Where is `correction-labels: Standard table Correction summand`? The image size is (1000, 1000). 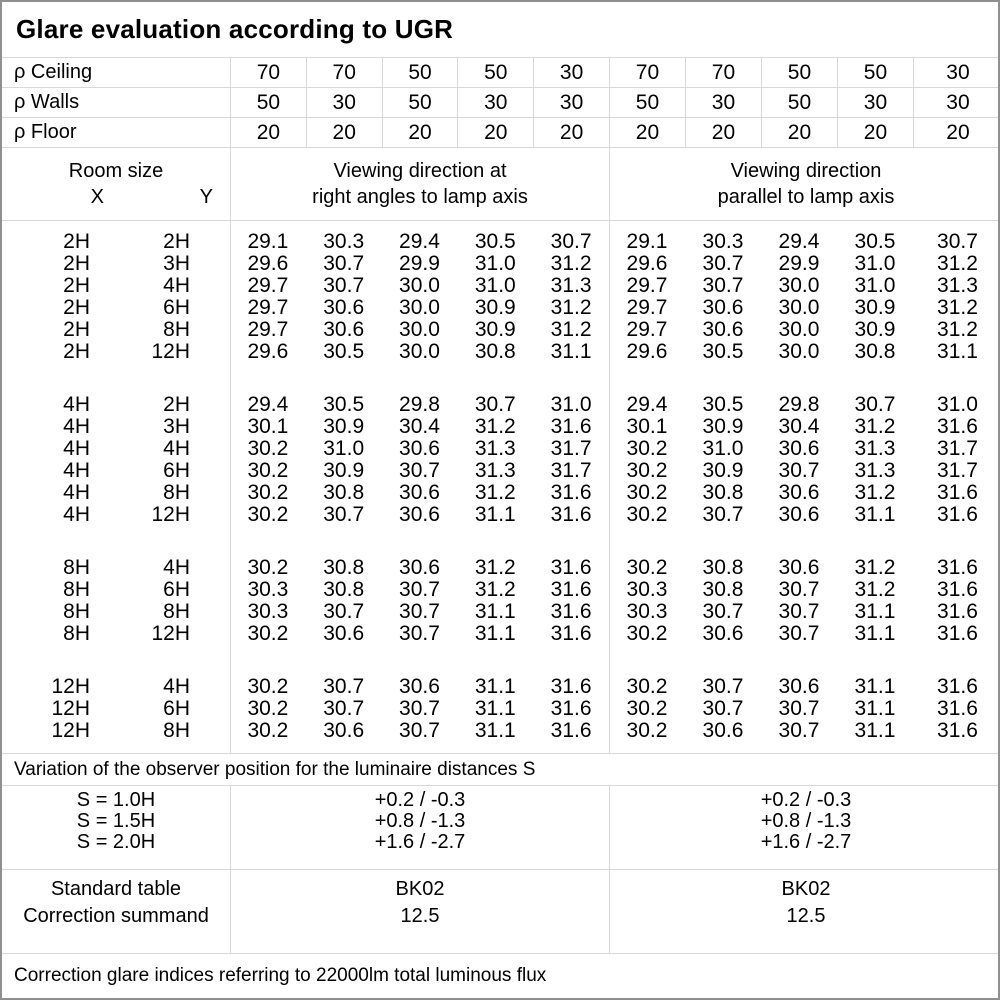
correction-labels: Standard table Correction summand is located at coordinates (116, 911).